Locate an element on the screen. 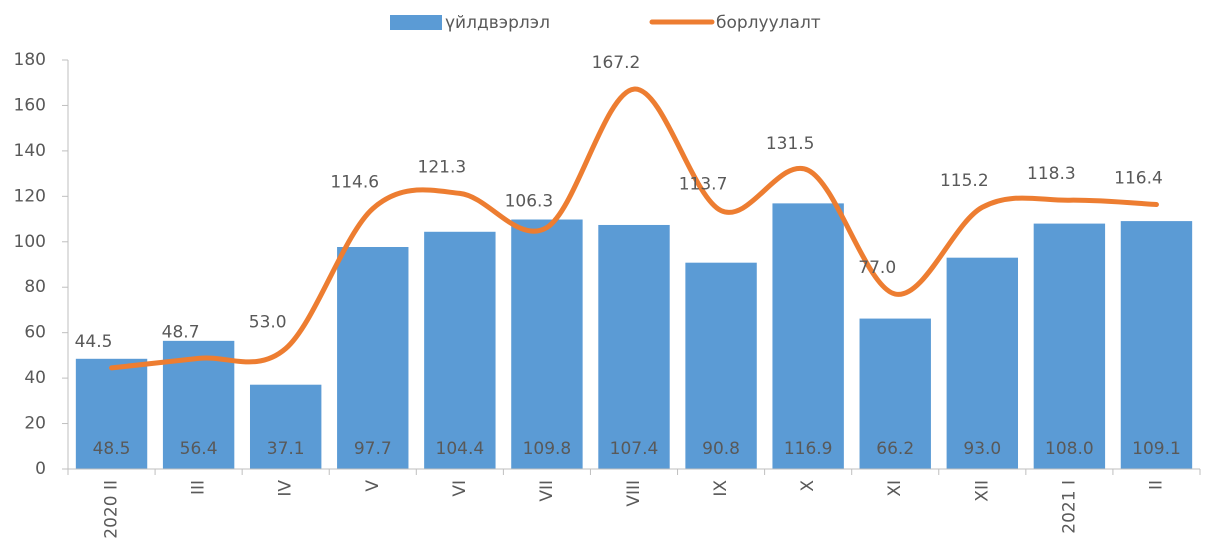 The image size is (1209, 557). bar-value-label: 48.5 is located at coordinates (112, 449).